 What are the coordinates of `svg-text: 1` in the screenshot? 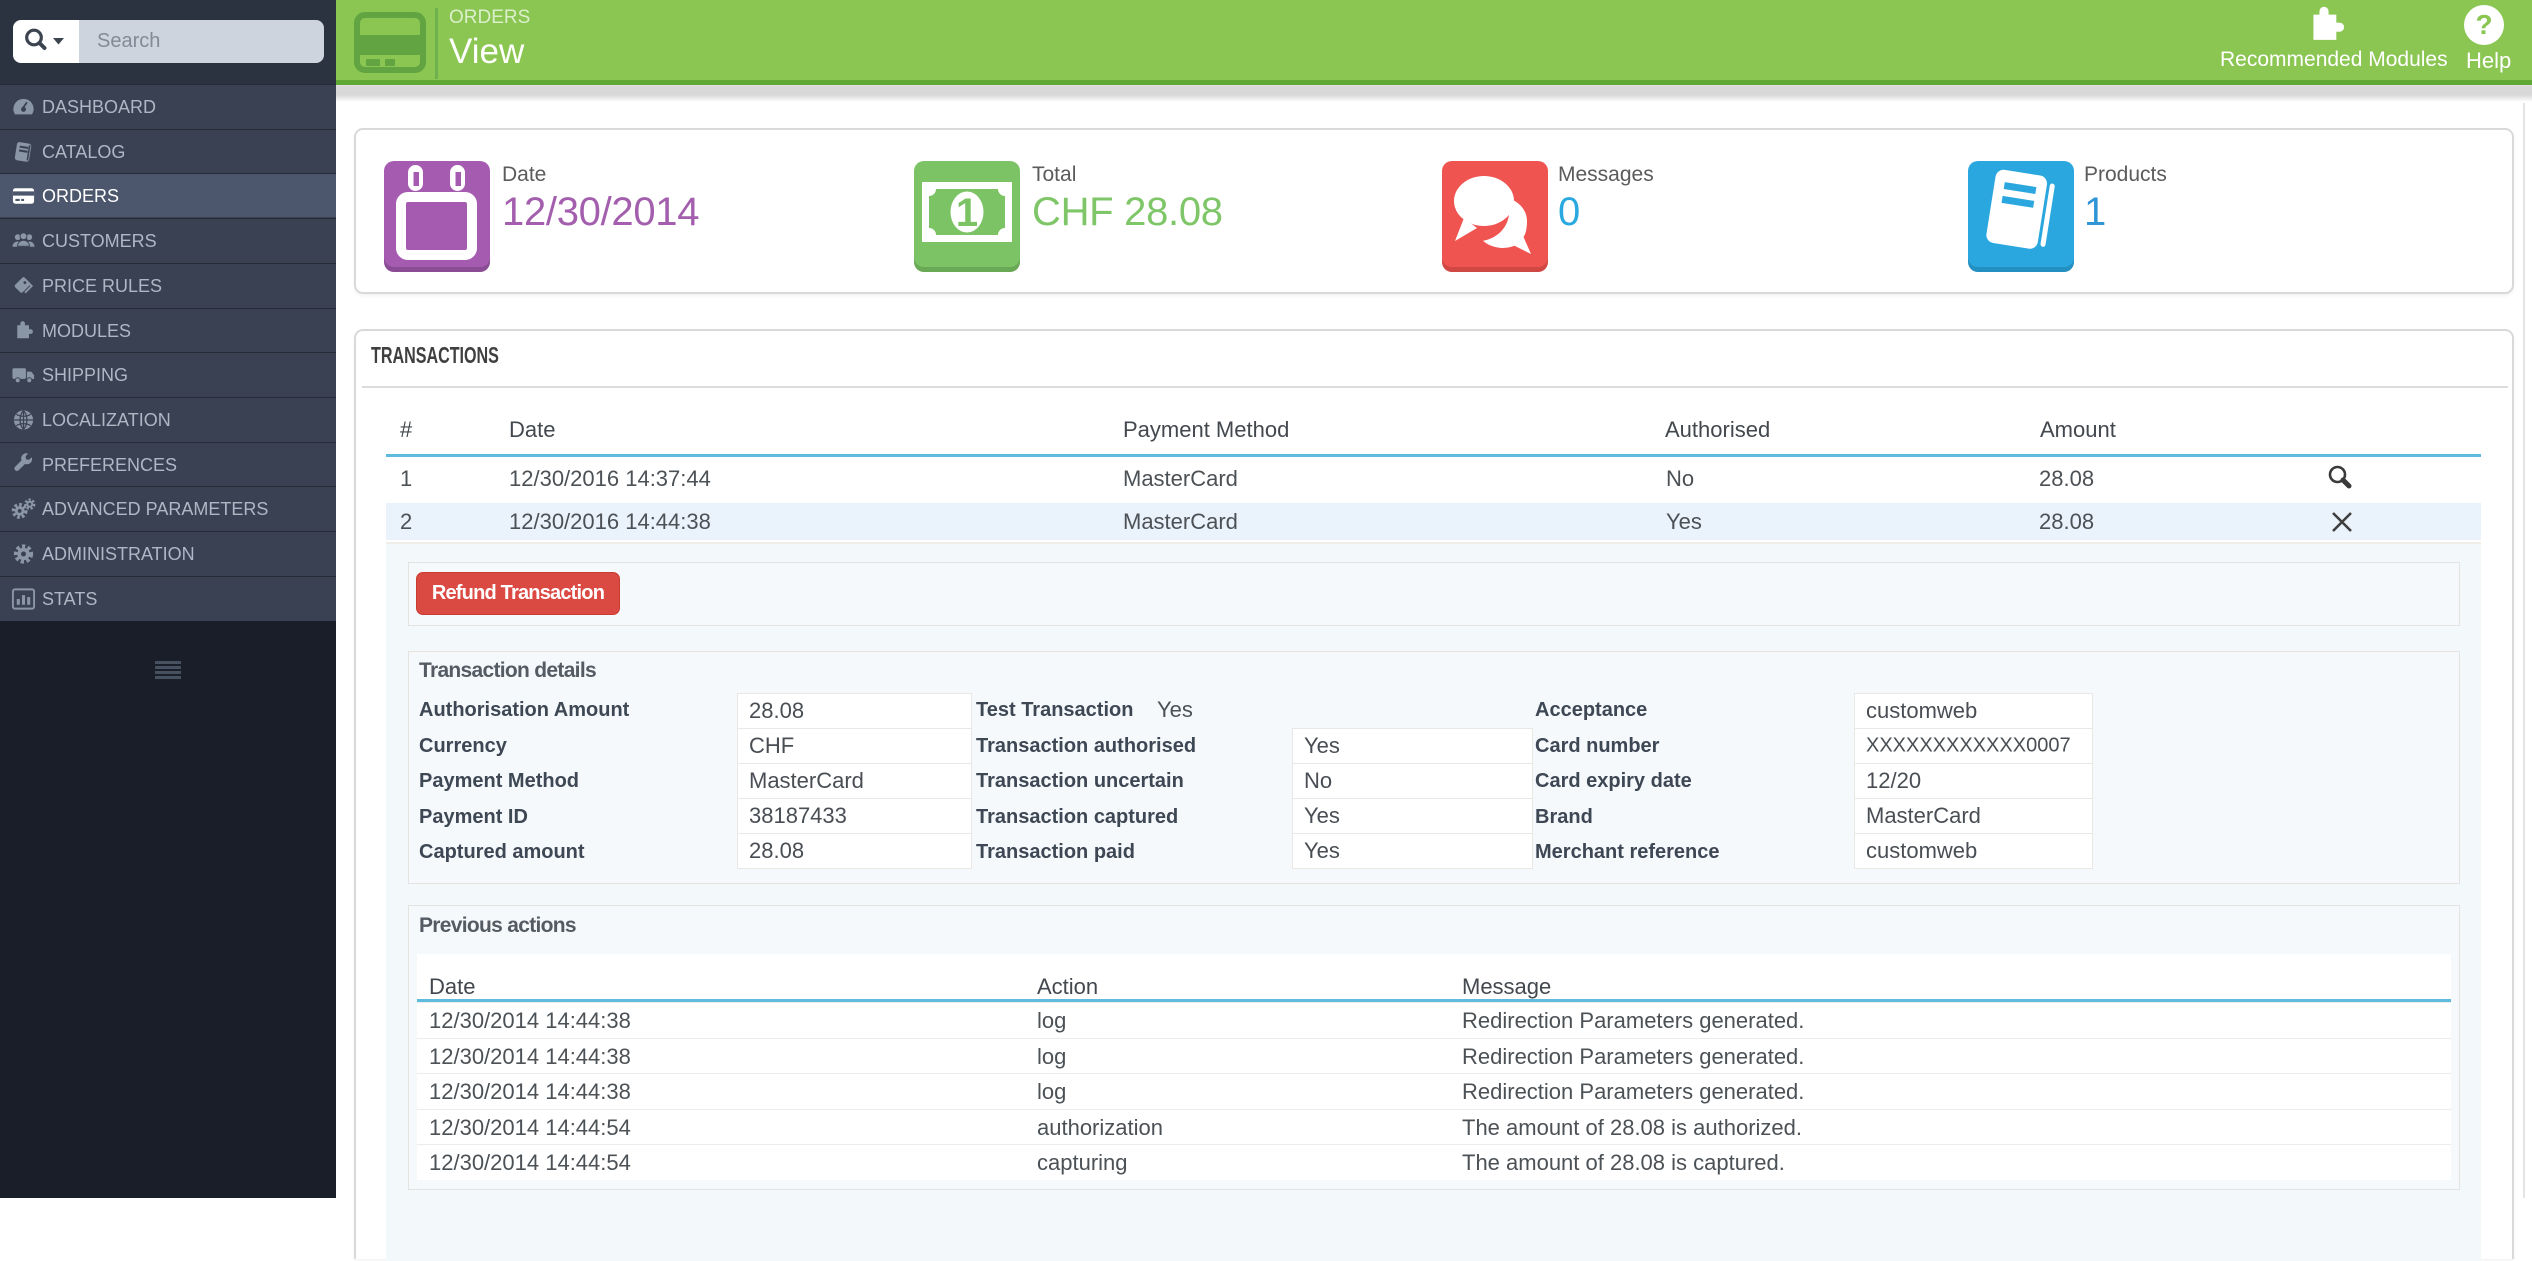 It's located at (967, 213).